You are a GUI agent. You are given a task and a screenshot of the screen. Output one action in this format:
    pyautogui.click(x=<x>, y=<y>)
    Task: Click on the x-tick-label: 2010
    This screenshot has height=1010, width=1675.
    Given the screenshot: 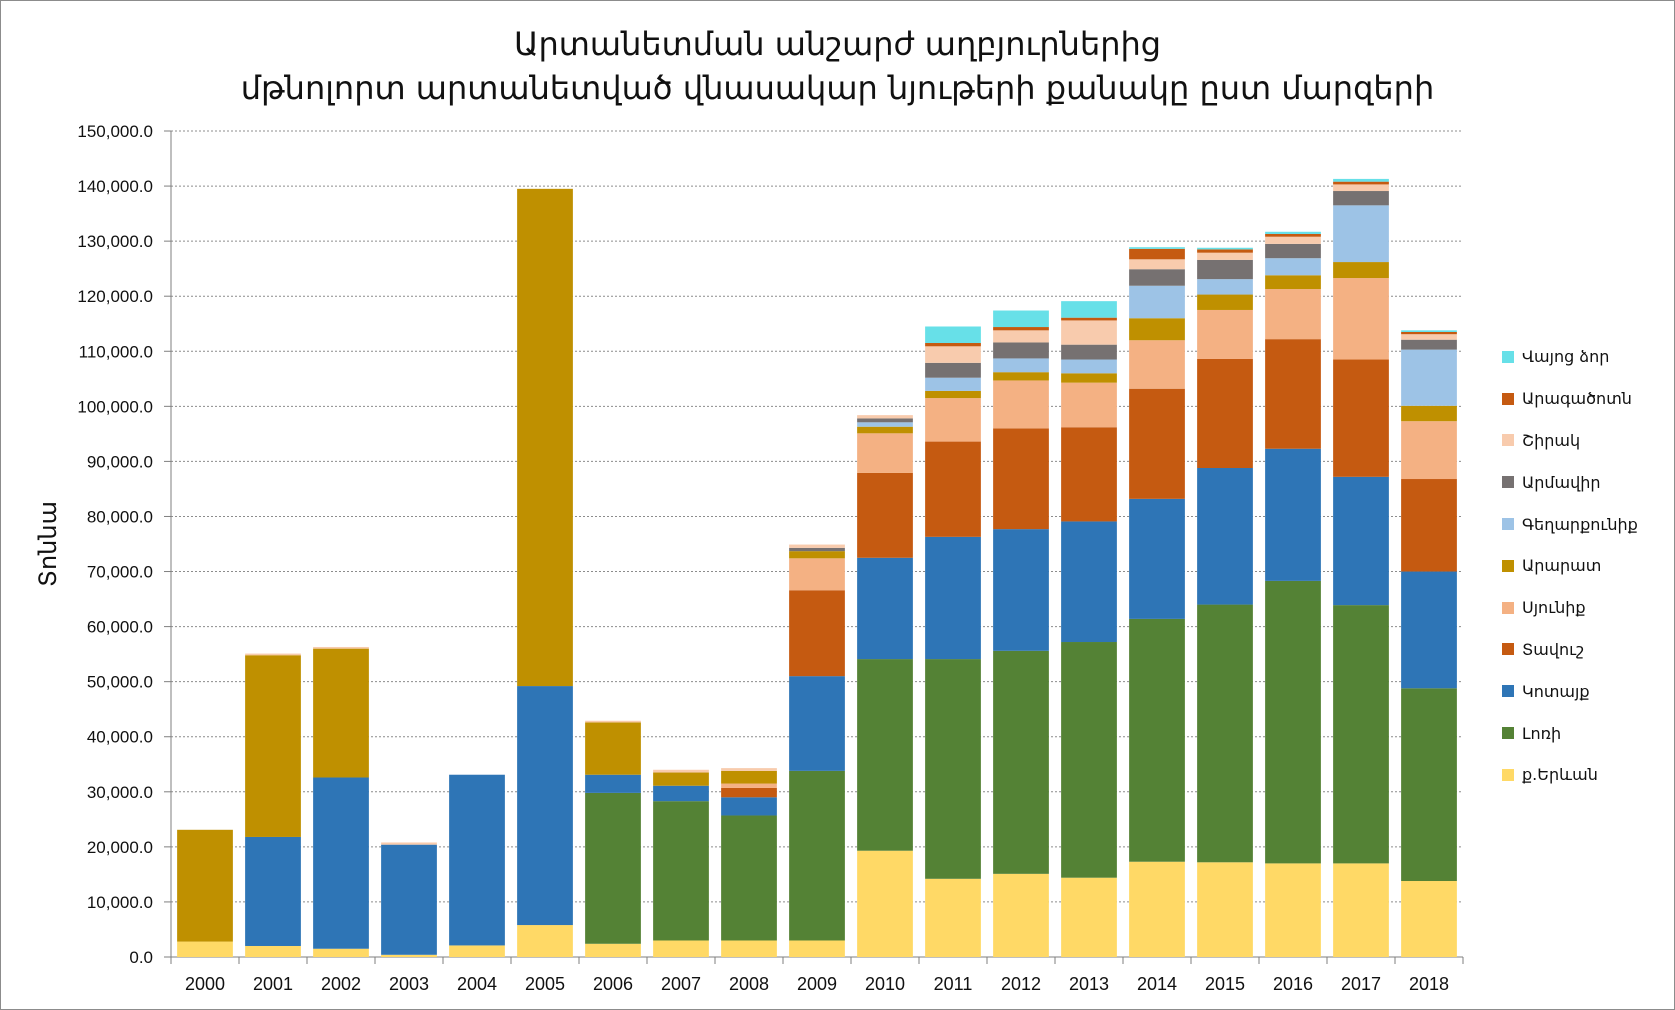 What is the action you would take?
    pyautogui.click(x=885, y=984)
    